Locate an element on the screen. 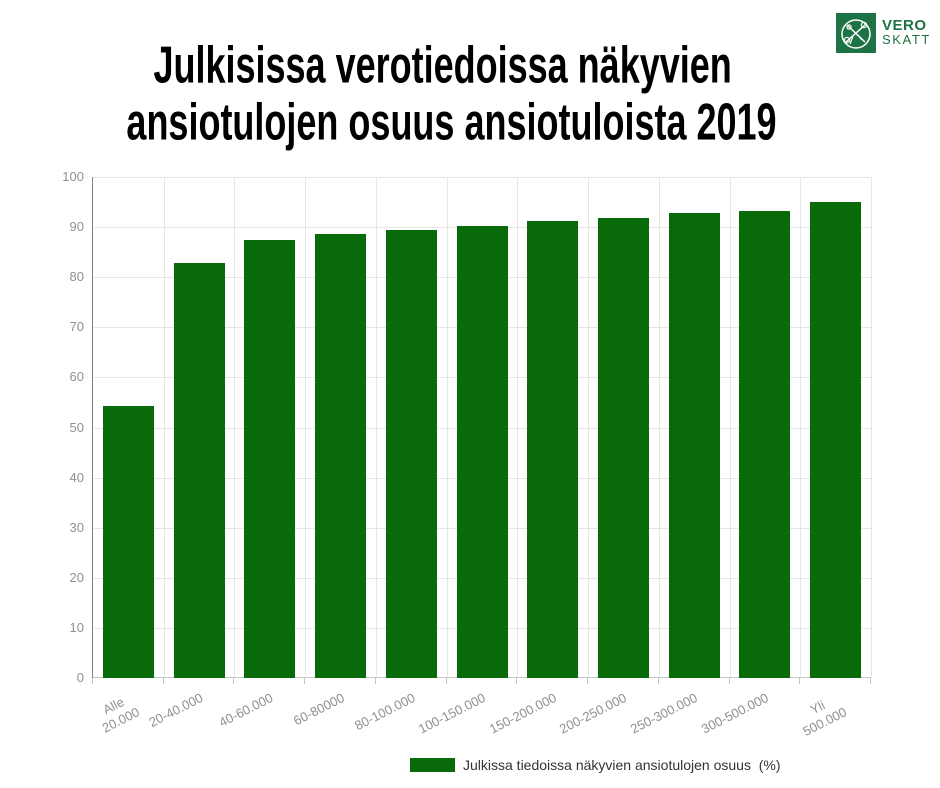  x-axis-label: 40-60.000 is located at coordinates (246, 710).